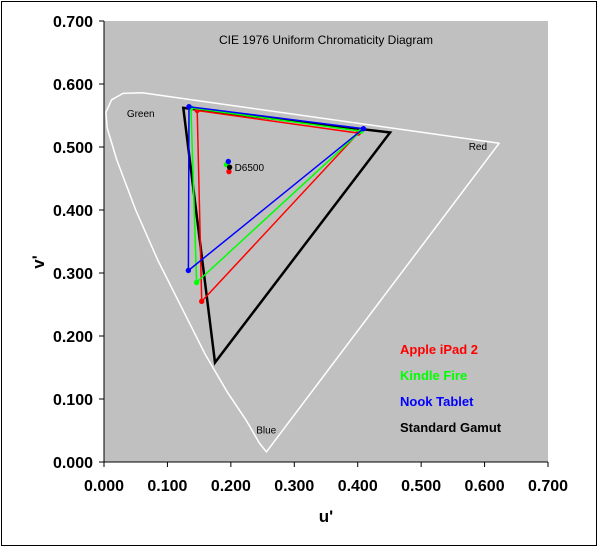 The height and width of the screenshot is (549, 600). What do you see at coordinates (73, 274) in the screenshot?
I see `y-tick-label: 0.300` at bounding box center [73, 274].